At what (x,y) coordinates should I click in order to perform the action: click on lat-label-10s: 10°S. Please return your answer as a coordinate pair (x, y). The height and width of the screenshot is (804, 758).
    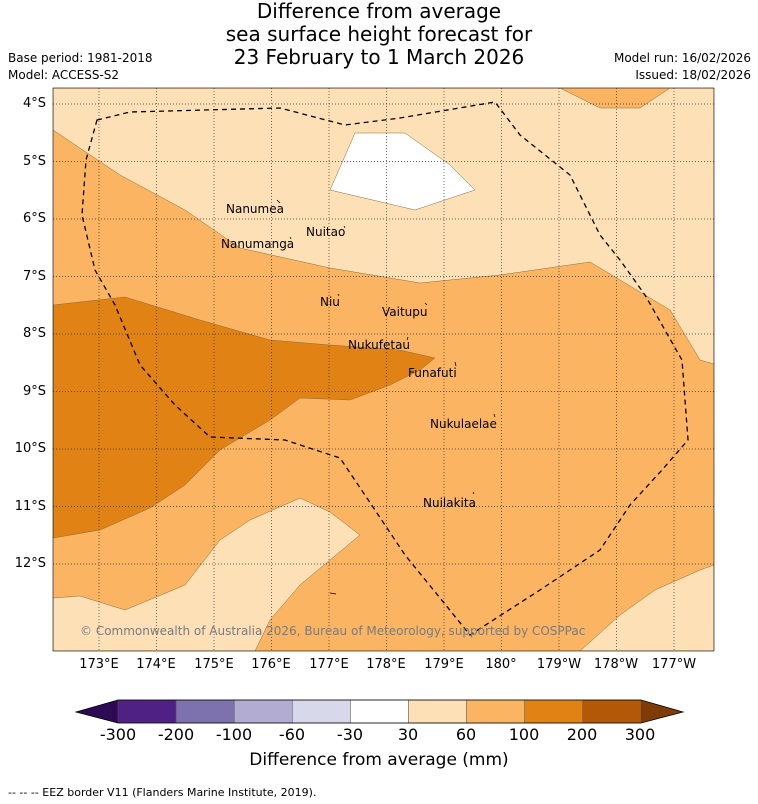
    Looking at the image, I should click on (30, 448).